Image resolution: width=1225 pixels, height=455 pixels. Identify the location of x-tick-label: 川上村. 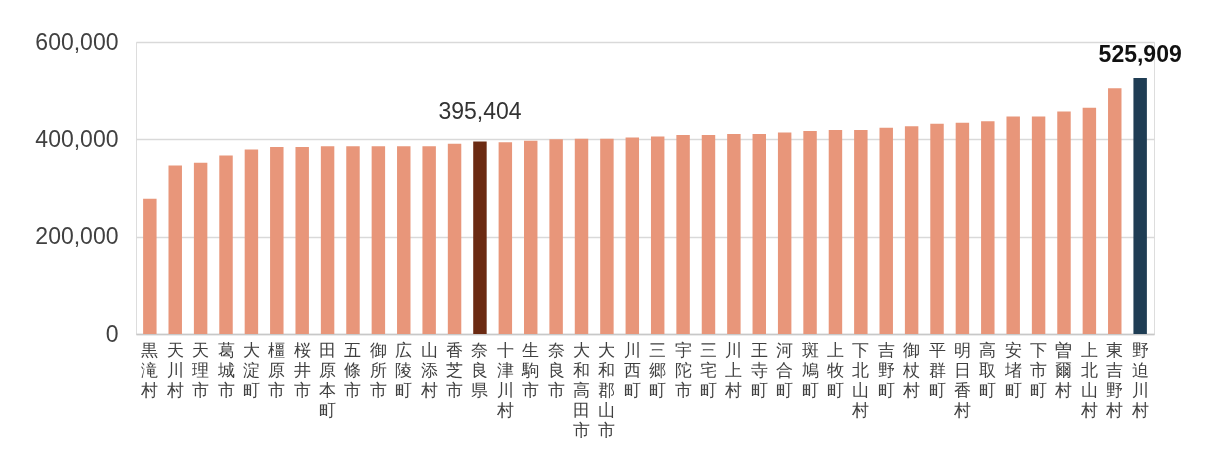
(733, 370).